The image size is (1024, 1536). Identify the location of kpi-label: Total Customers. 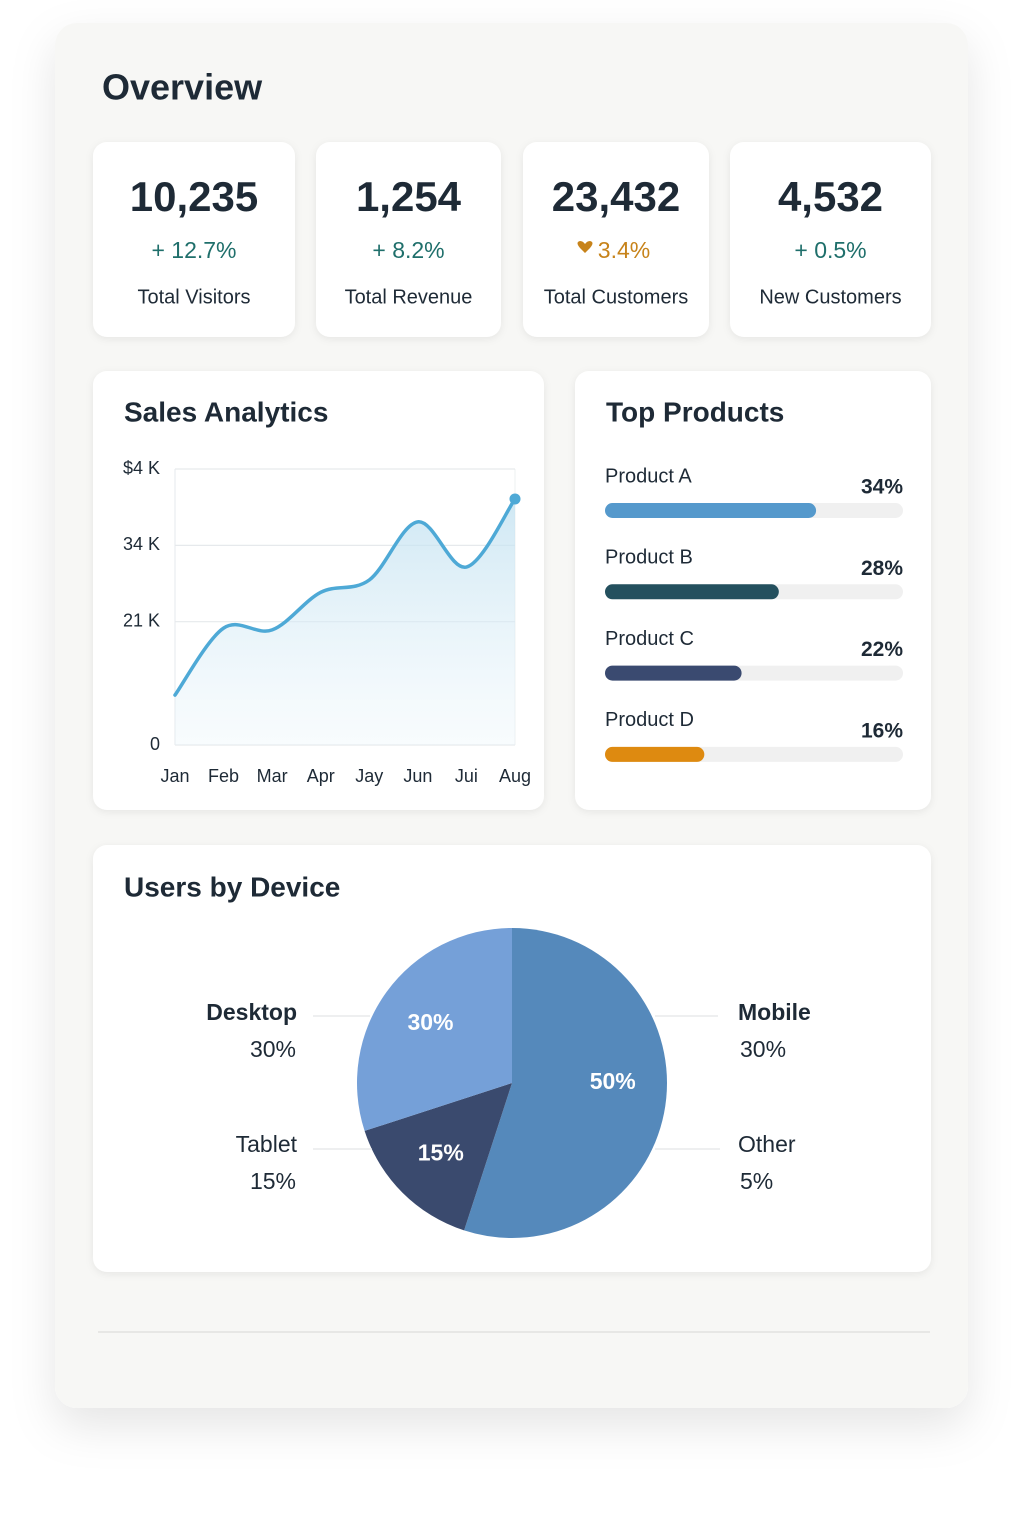
(616, 297).